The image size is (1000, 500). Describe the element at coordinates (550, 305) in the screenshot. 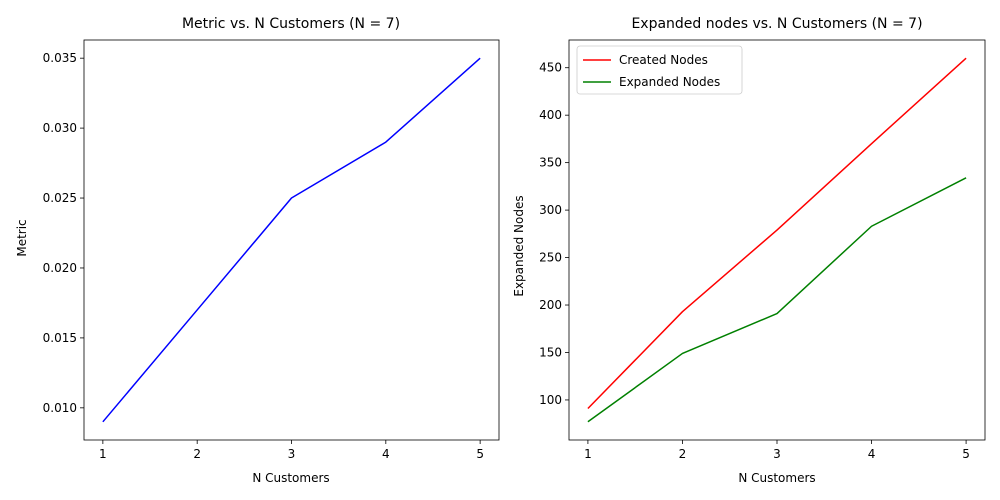

I see `y-tick-label: 200` at that location.